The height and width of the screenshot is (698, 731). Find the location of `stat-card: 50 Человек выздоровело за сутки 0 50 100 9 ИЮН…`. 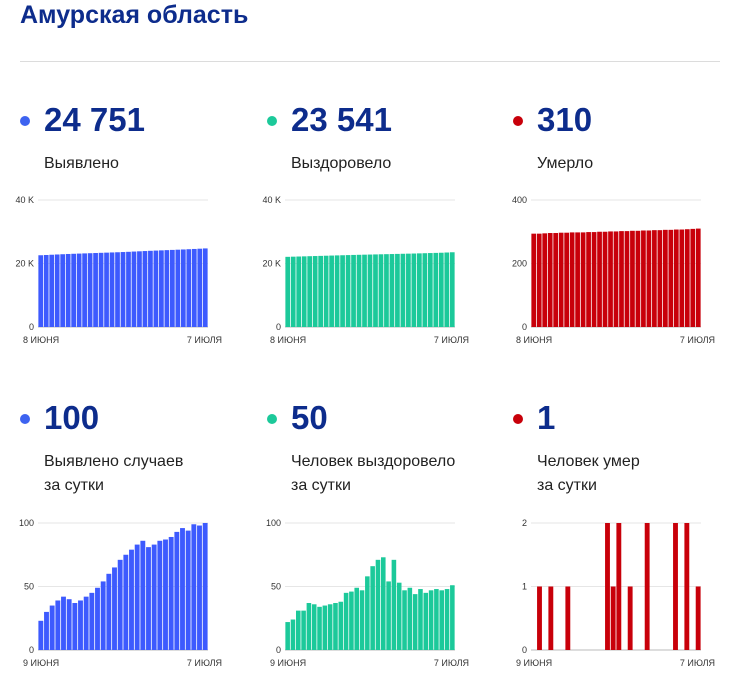

stat-card: 50 Человек выздоровело за сутки 0 50 100 9 ИЮН… is located at coordinates (381, 548).